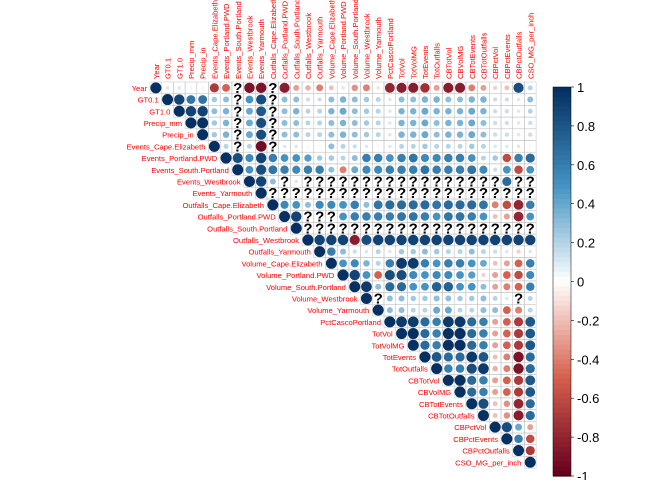 Image resolution: width=672 pixels, height=485 pixels. Describe the element at coordinates (485, 451) in the screenshot. I see `row-label: CBPctOutfalls` at that location.